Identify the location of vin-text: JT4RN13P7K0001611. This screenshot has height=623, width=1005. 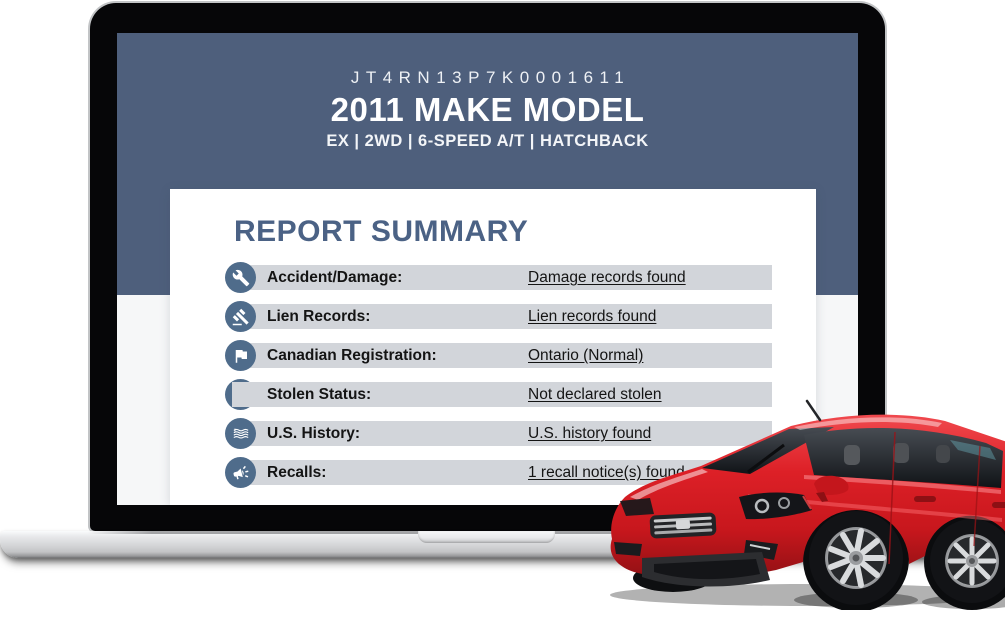
(490, 77).